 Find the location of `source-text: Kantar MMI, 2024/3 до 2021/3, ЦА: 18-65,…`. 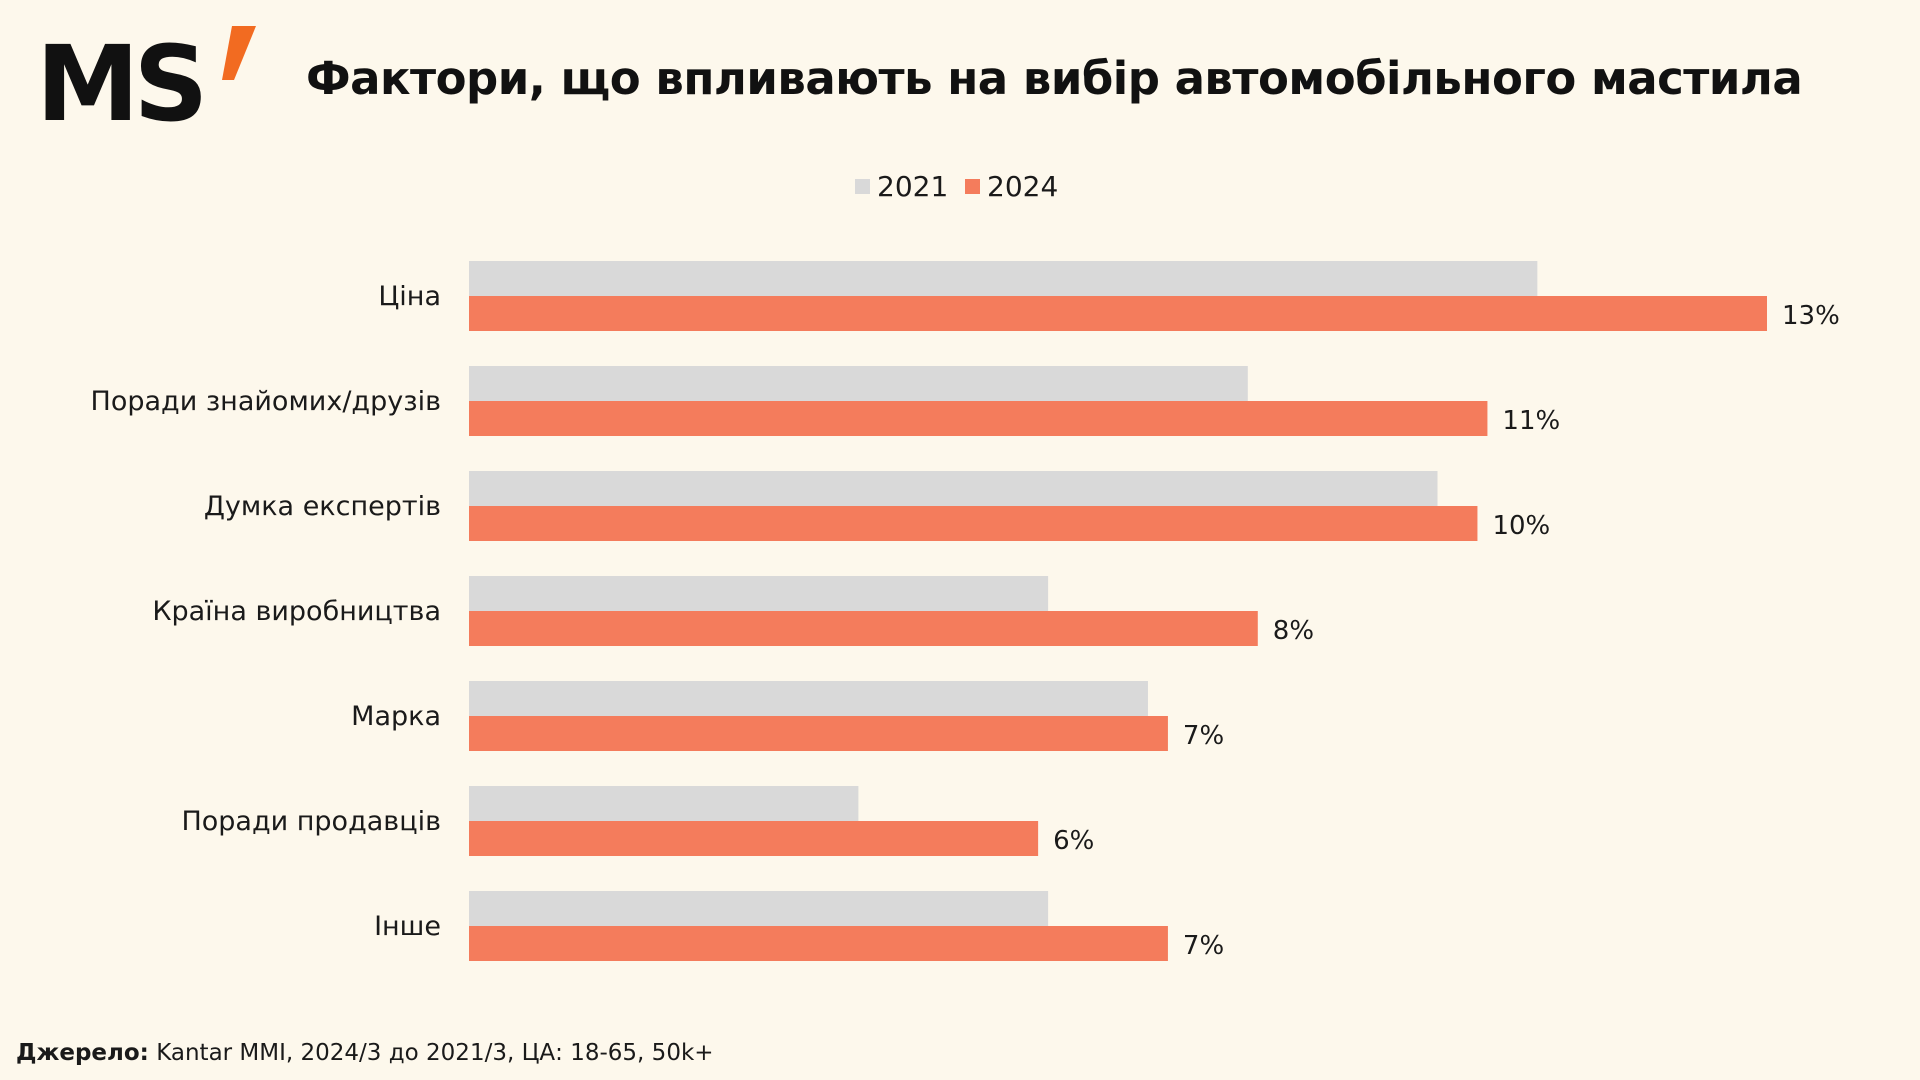

source-text: Kantar MMI, 2024/3 до 2021/3, ЦА: 18-65,… is located at coordinates (435, 1053).